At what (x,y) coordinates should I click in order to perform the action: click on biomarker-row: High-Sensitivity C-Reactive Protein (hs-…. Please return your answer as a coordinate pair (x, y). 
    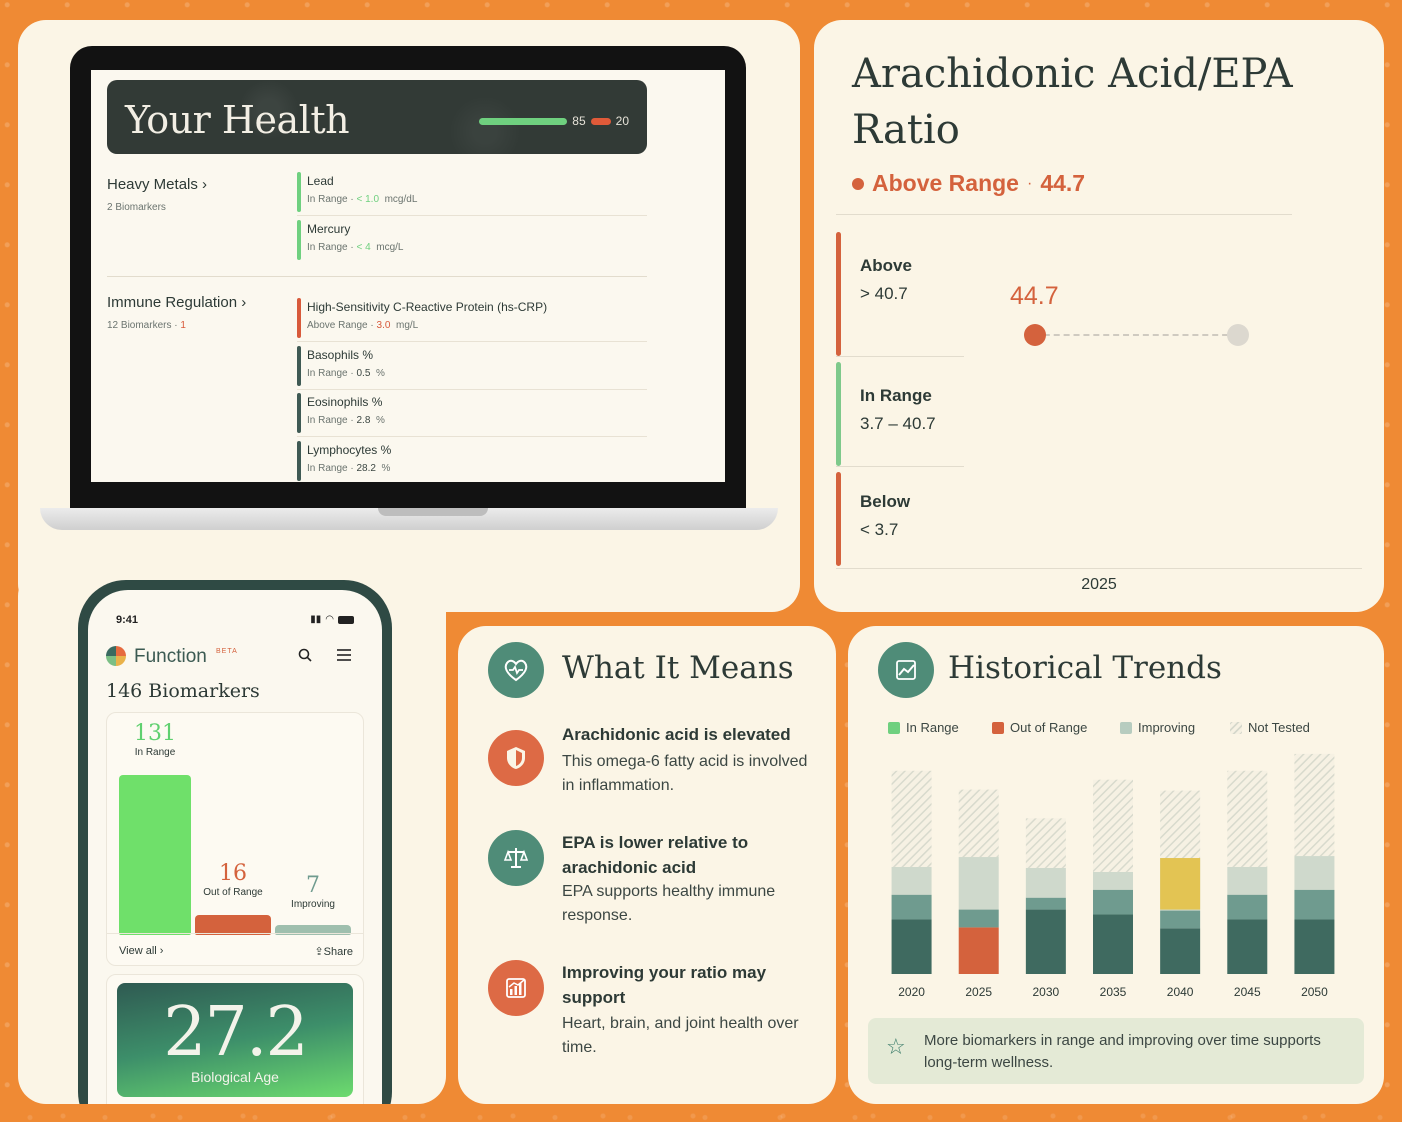
    Looking at the image, I should click on (472, 320).